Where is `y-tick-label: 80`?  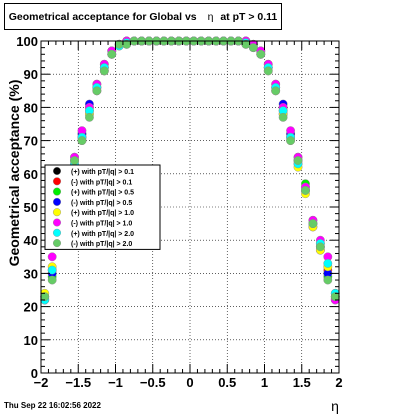 y-tick-label: 80 is located at coordinates (31, 107).